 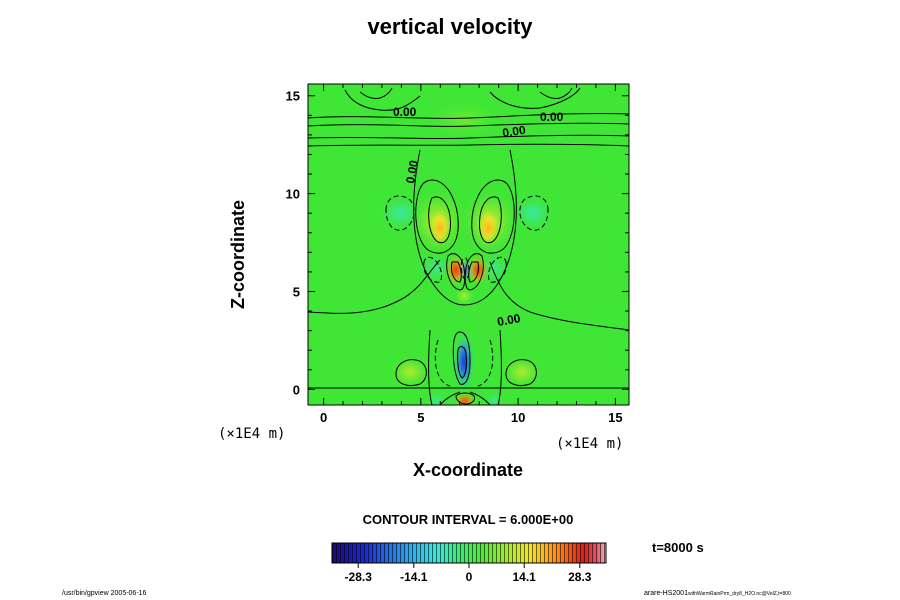 What do you see at coordinates (615, 417) in the screenshot?
I see `x-tick-label: 15` at bounding box center [615, 417].